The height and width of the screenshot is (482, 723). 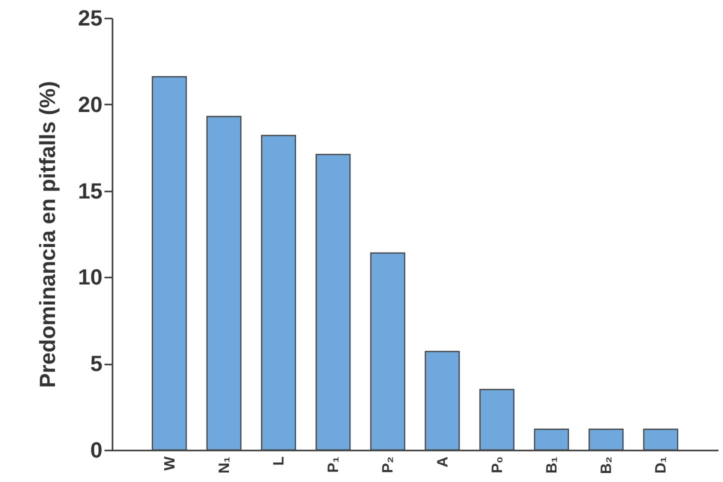 What do you see at coordinates (96, 363) in the screenshot?
I see `y-tick-label: 5` at bounding box center [96, 363].